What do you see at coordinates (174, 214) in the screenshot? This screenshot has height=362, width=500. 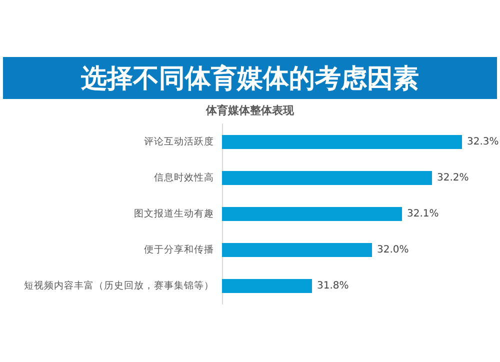 I see `y-tick-label: 图文报道生动有趣` at bounding box center [174, 214].